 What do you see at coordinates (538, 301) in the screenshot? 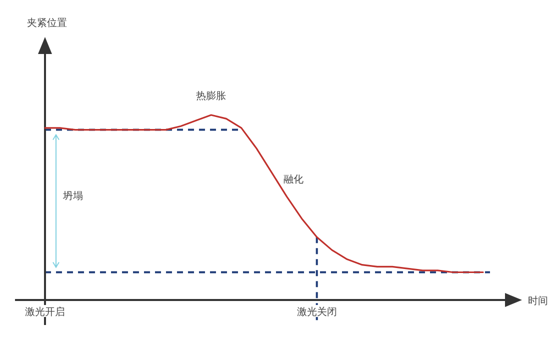
I see `x-axis-title: 时间` at bounding box center [538, 301].